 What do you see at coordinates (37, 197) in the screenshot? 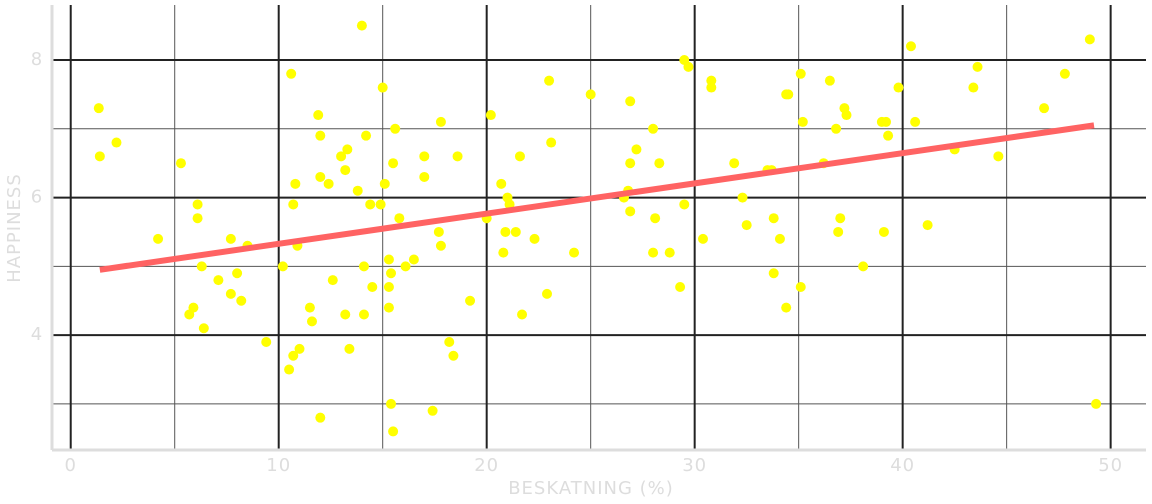
I see `y-tick-label: 6` at bounding box center [37, 197].